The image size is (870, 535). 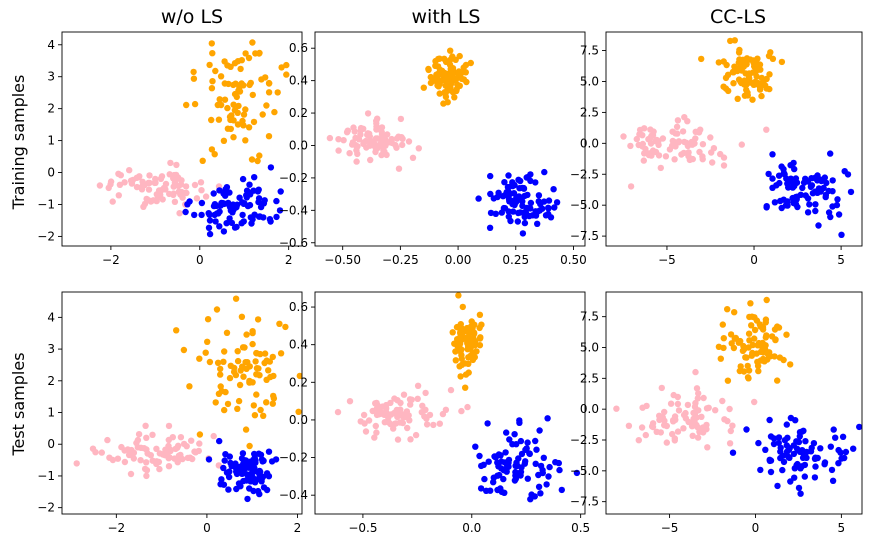 I want to click on x-tick-label: 0, so click(x=207, y=528).